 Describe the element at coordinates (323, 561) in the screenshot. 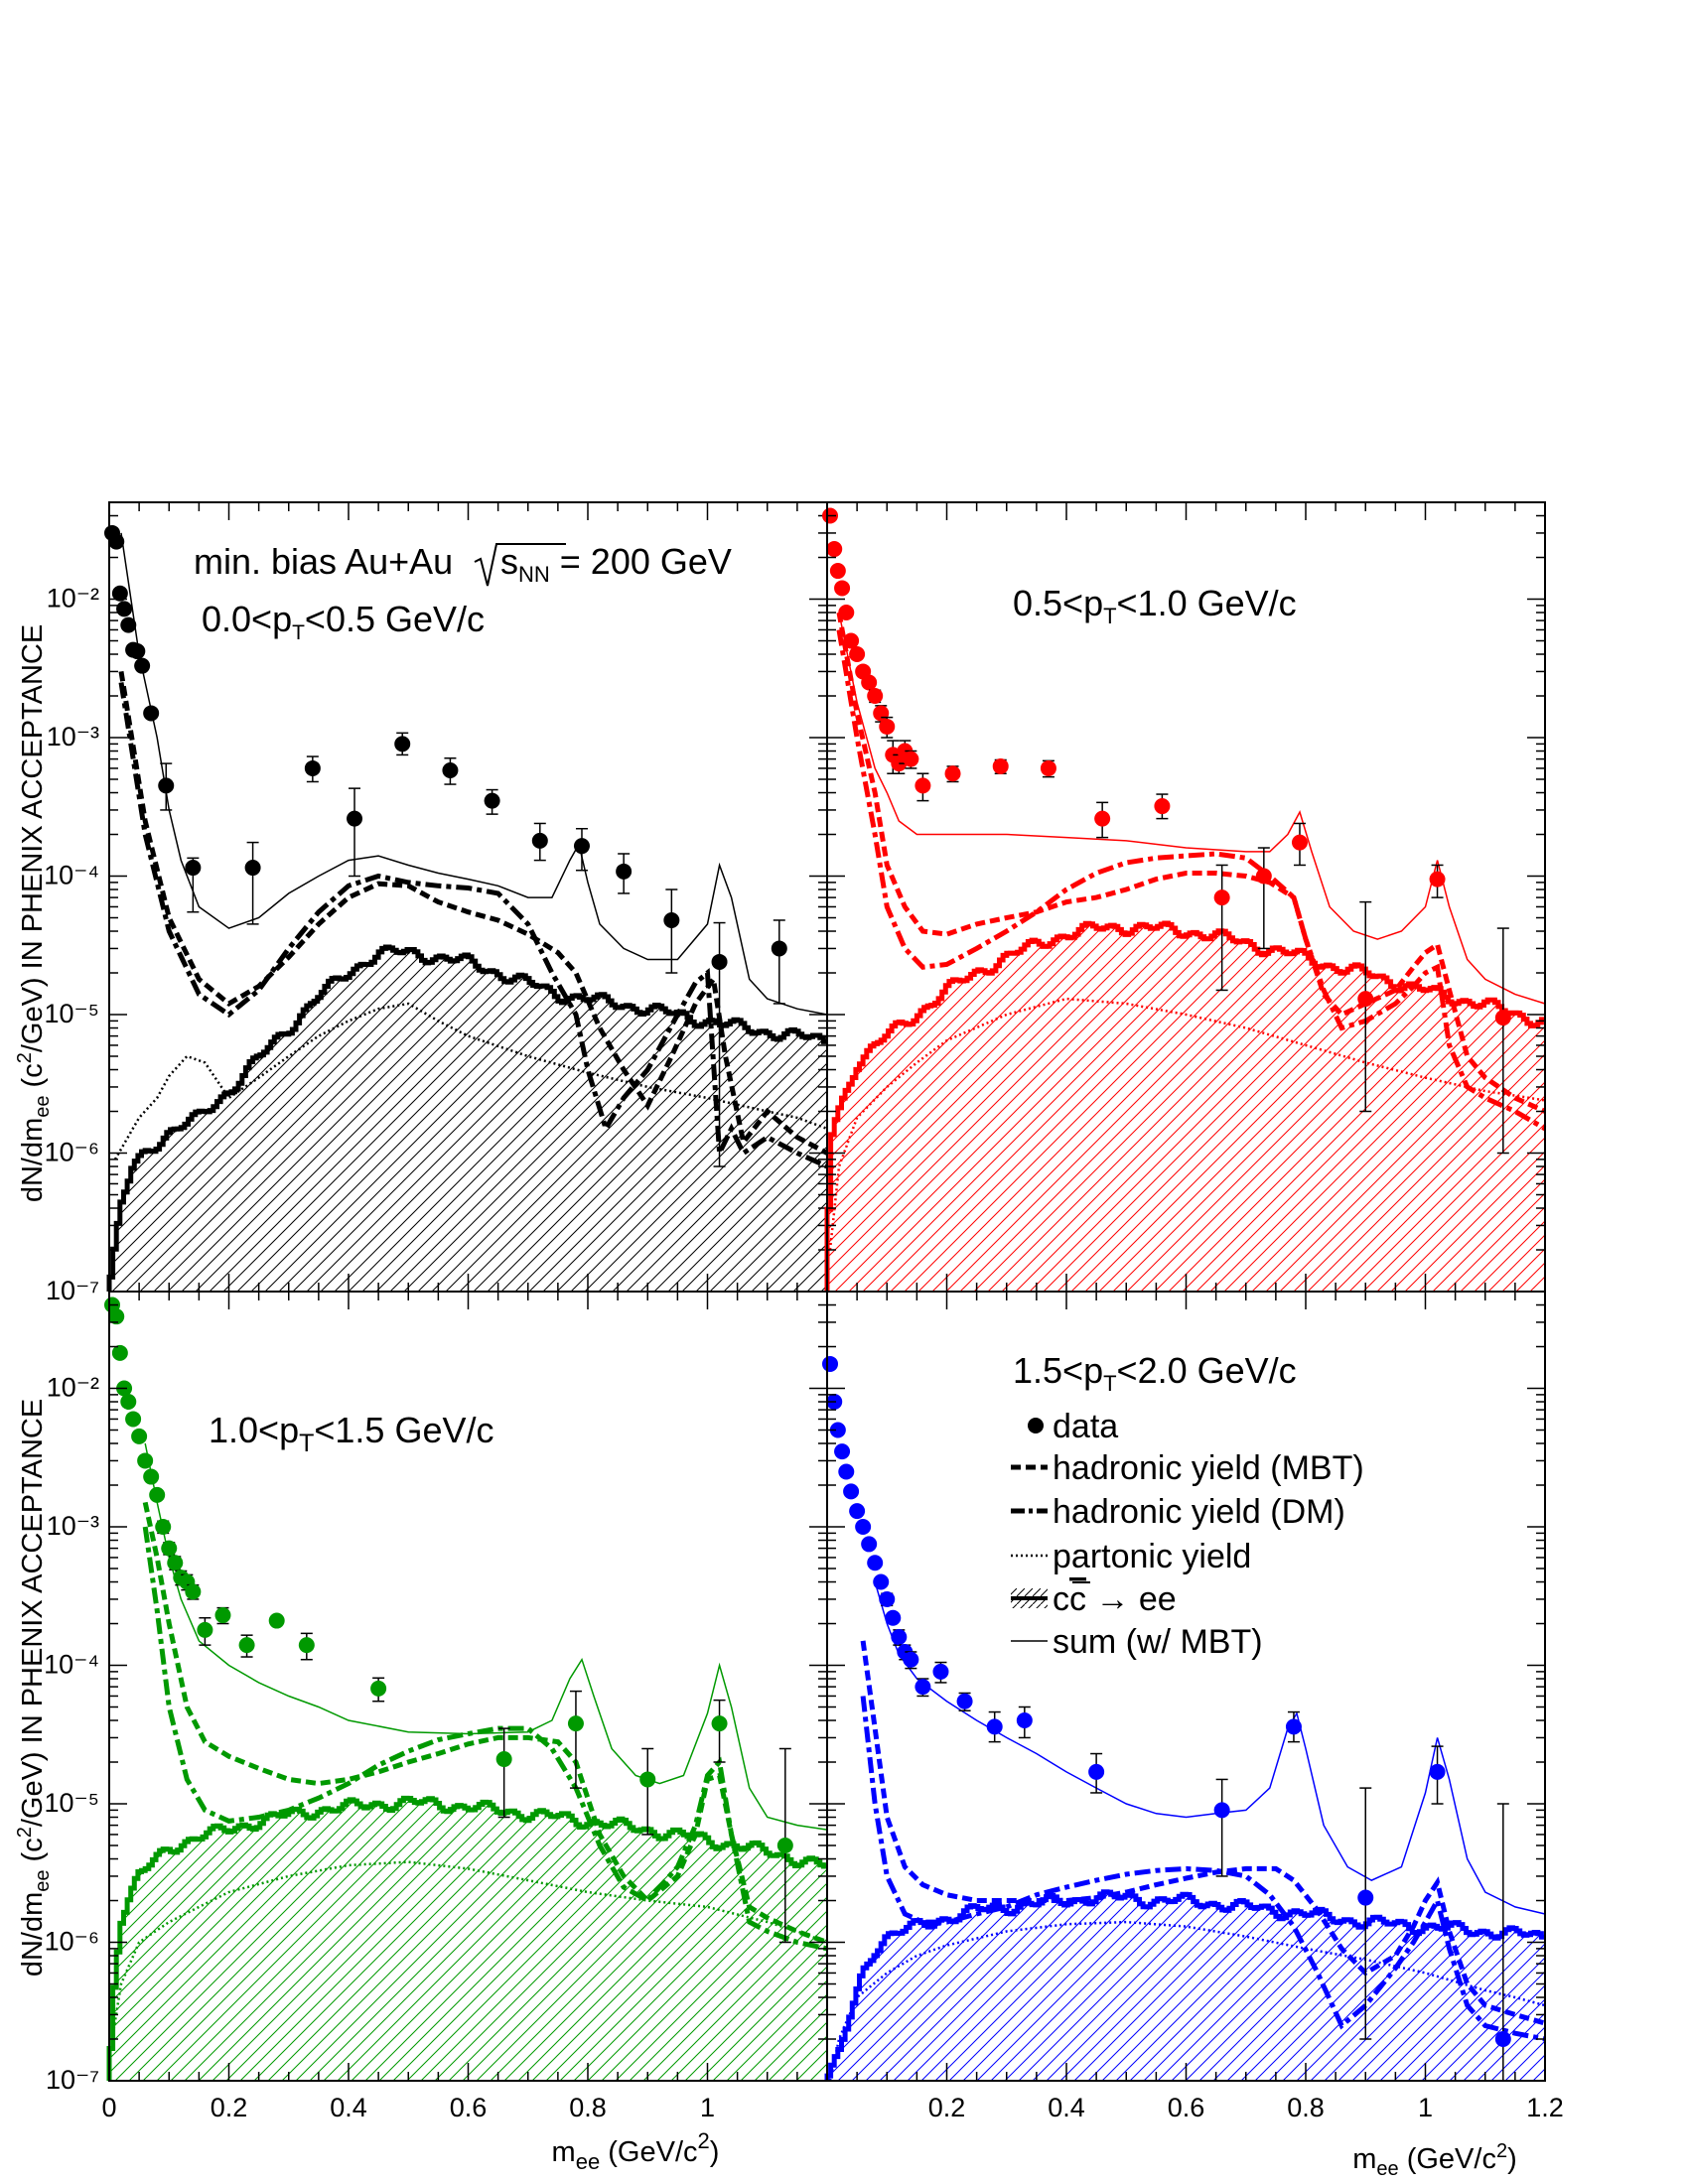

I see `svg-text: min. bias Au+Au` at that location.